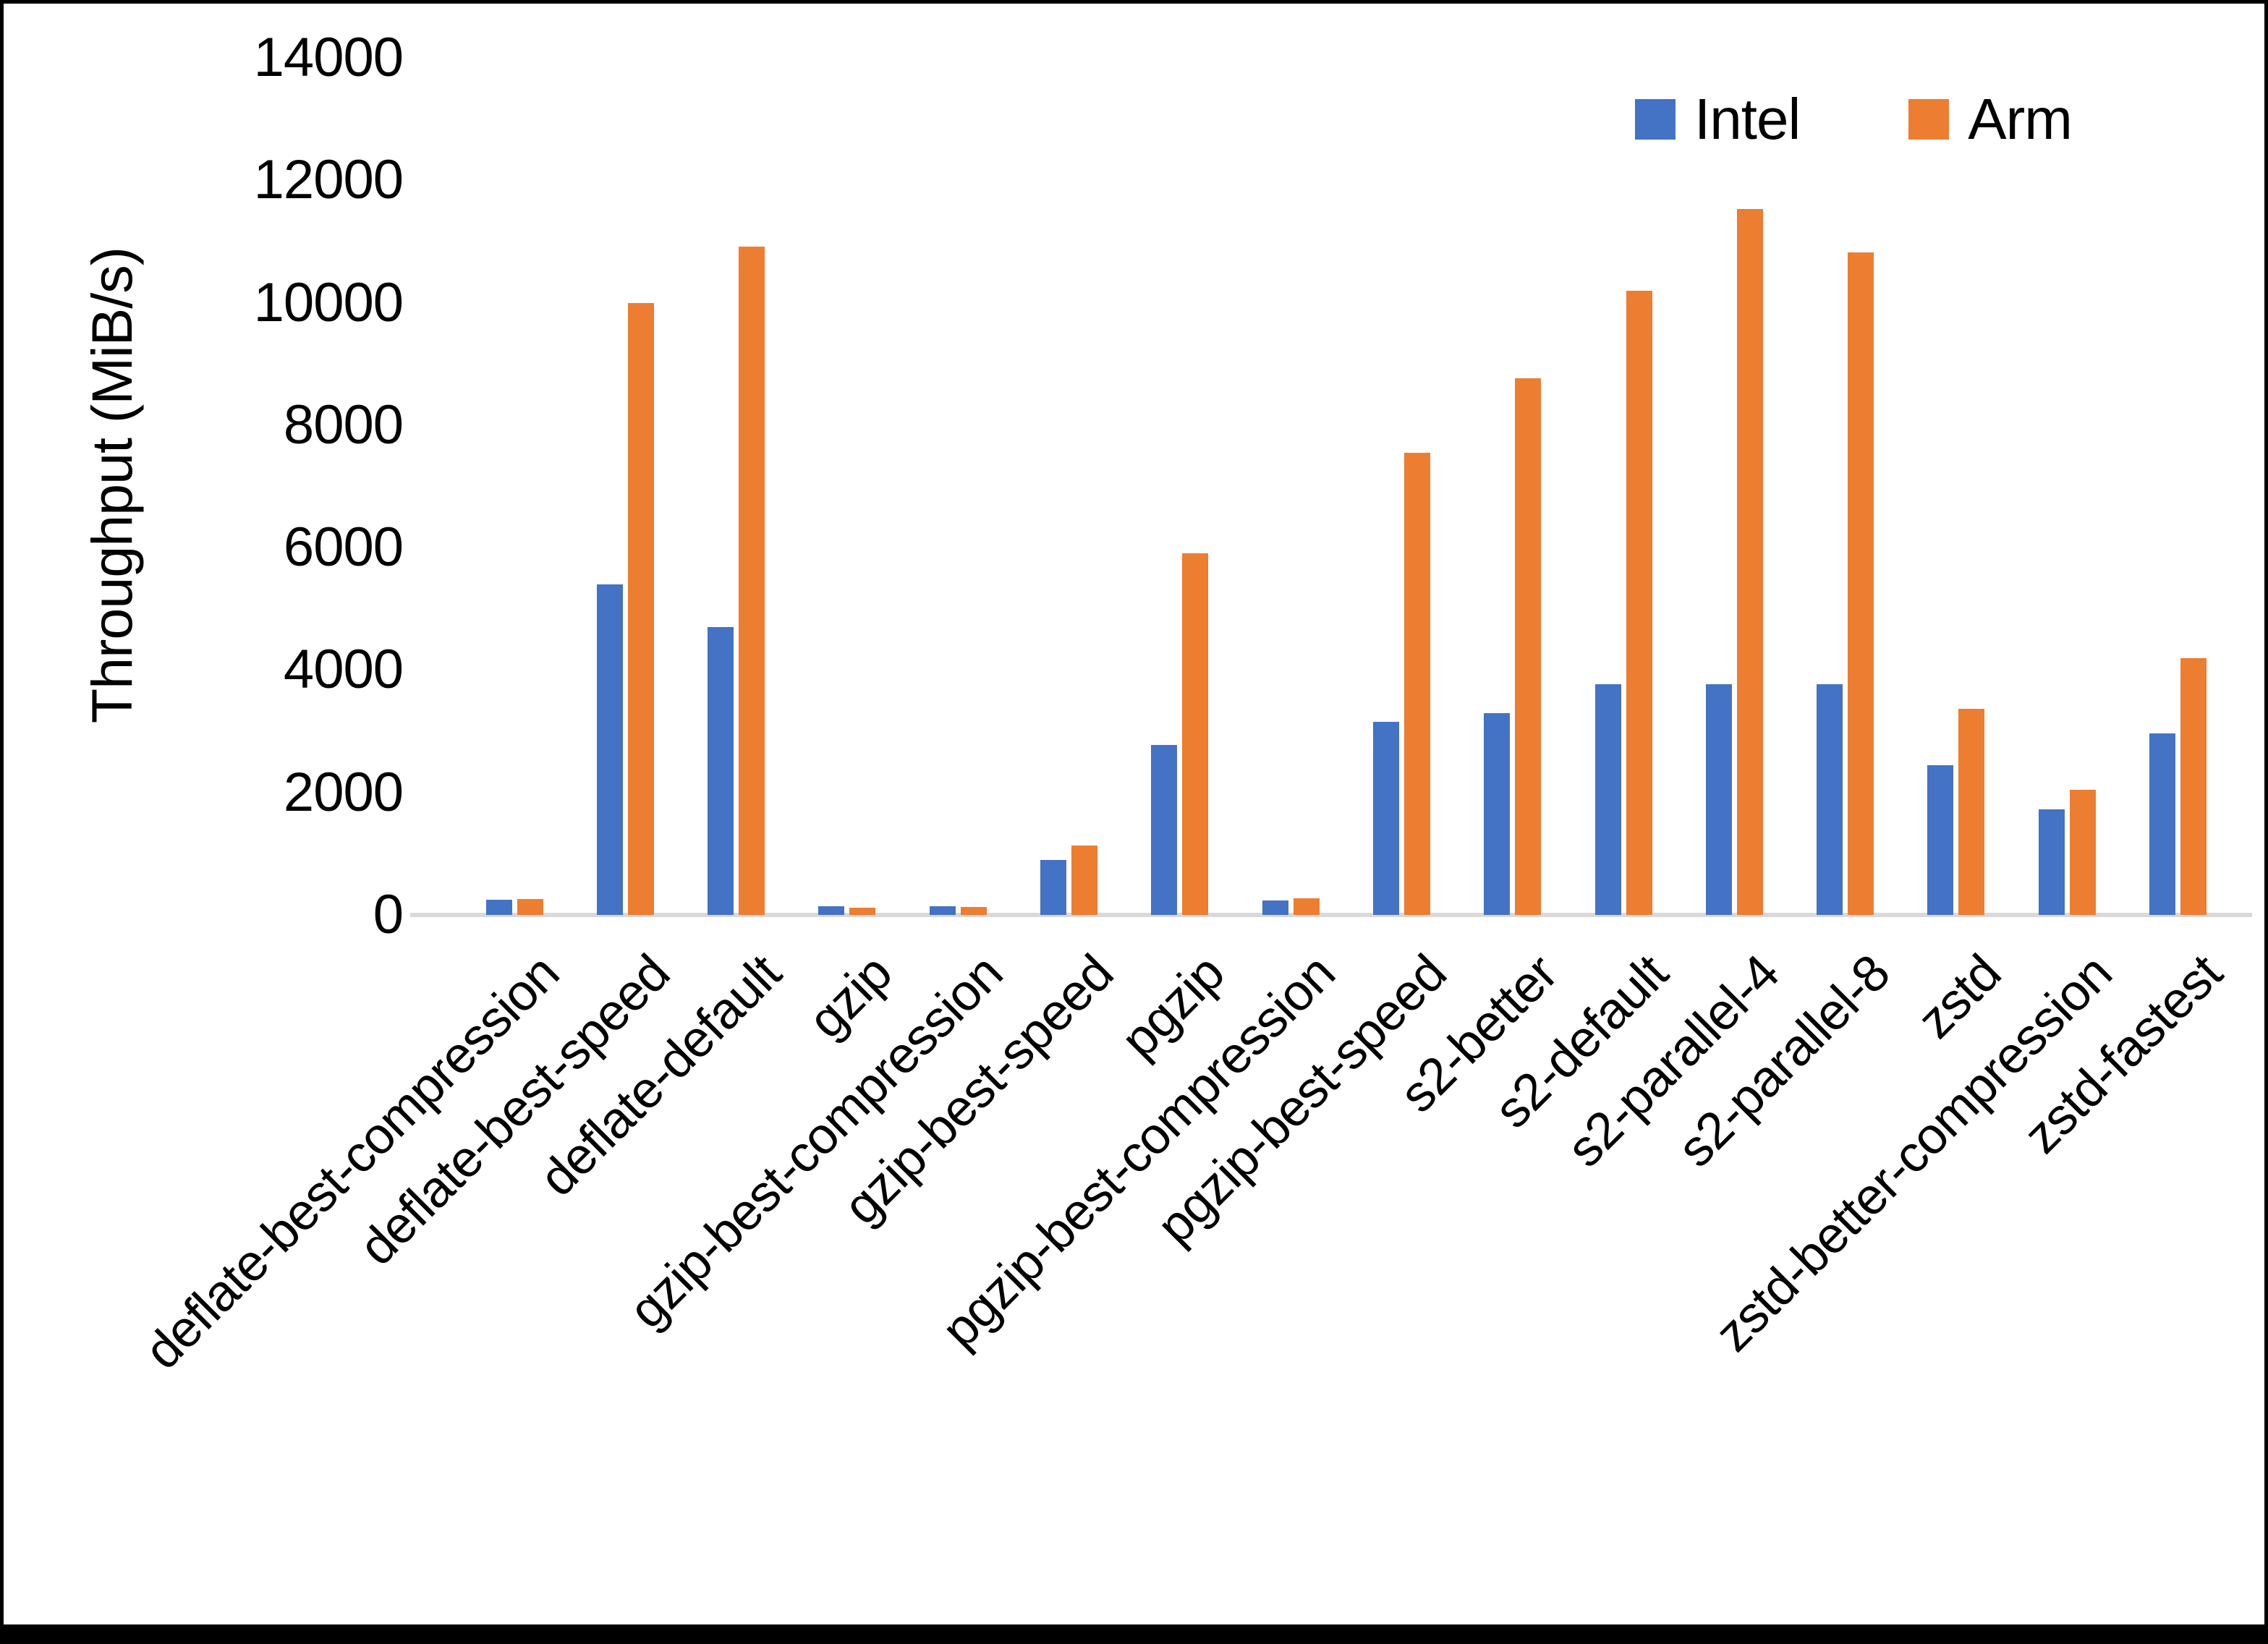  Describe the element at coordinates (1053, 887) in the screenshot. I see `bar-intel-gzip-best-speed` at that location.